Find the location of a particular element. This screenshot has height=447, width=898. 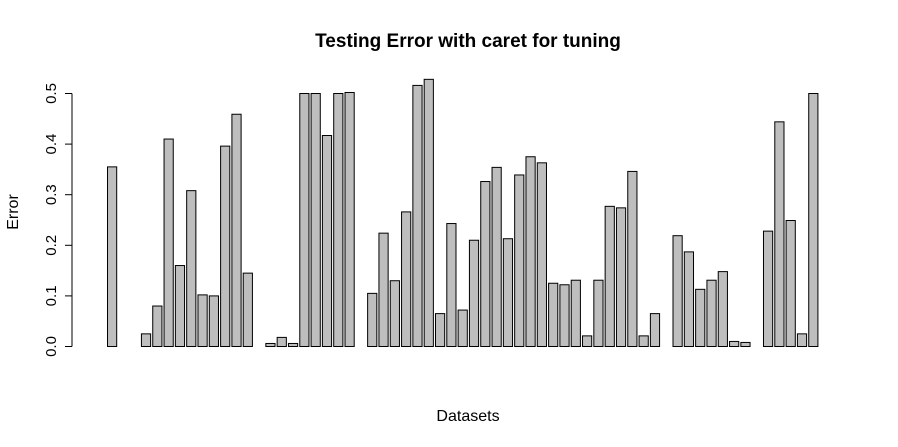

y-tick-label: 0.5 is located at coordinates (51, 93).